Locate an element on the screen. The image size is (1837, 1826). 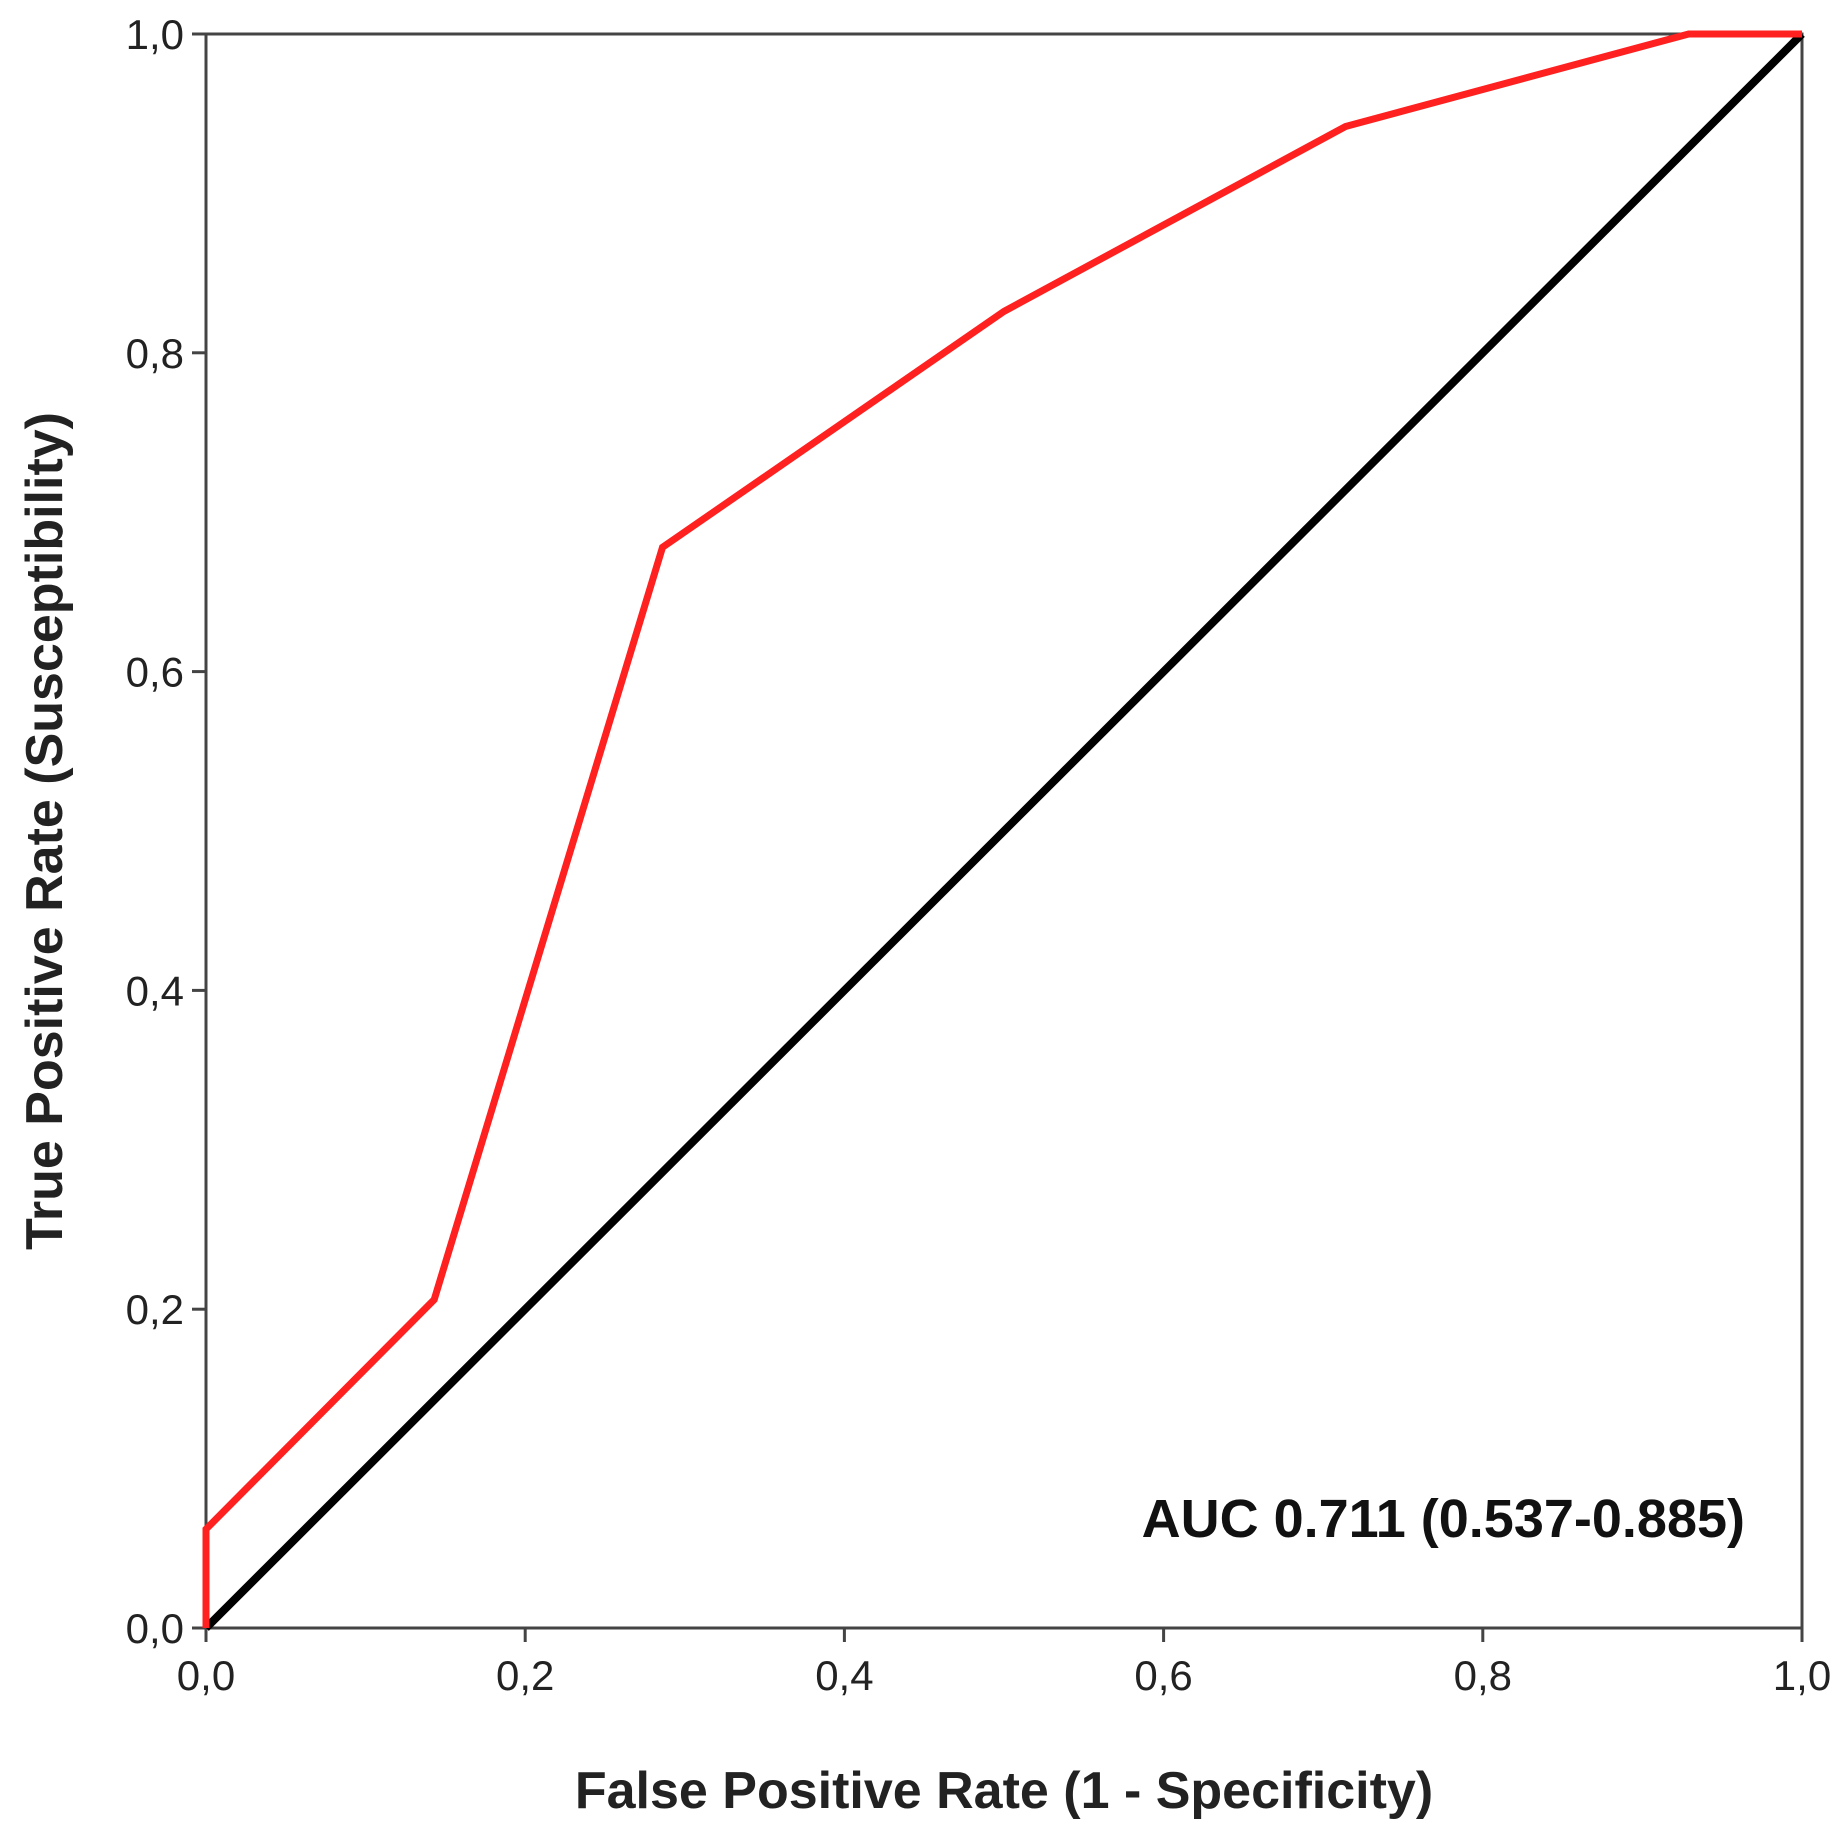
x-axis-ticks: 0,0 0,2 0,4 0,6 0,8 1,0 is located at coordinates (1004, 1663).